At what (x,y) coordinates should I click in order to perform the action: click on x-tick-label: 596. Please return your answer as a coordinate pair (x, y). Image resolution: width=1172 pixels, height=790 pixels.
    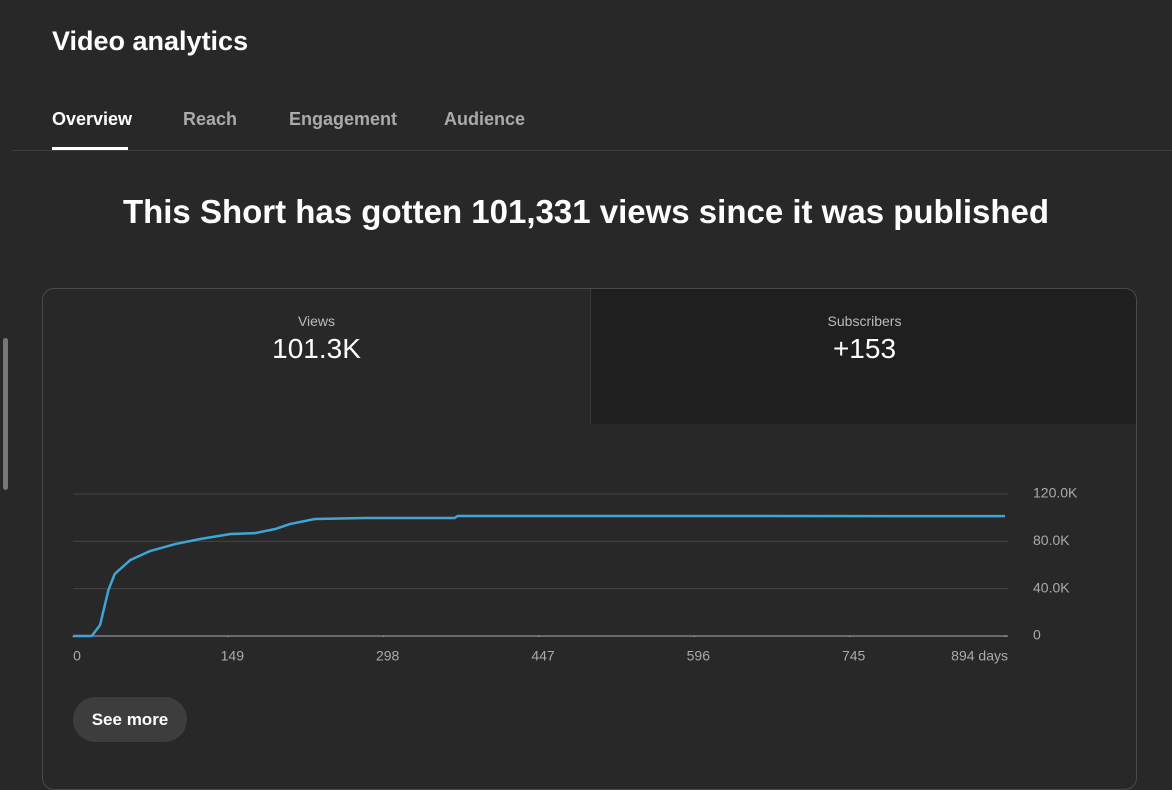
    Looking at the image, I should click on (699, 656).